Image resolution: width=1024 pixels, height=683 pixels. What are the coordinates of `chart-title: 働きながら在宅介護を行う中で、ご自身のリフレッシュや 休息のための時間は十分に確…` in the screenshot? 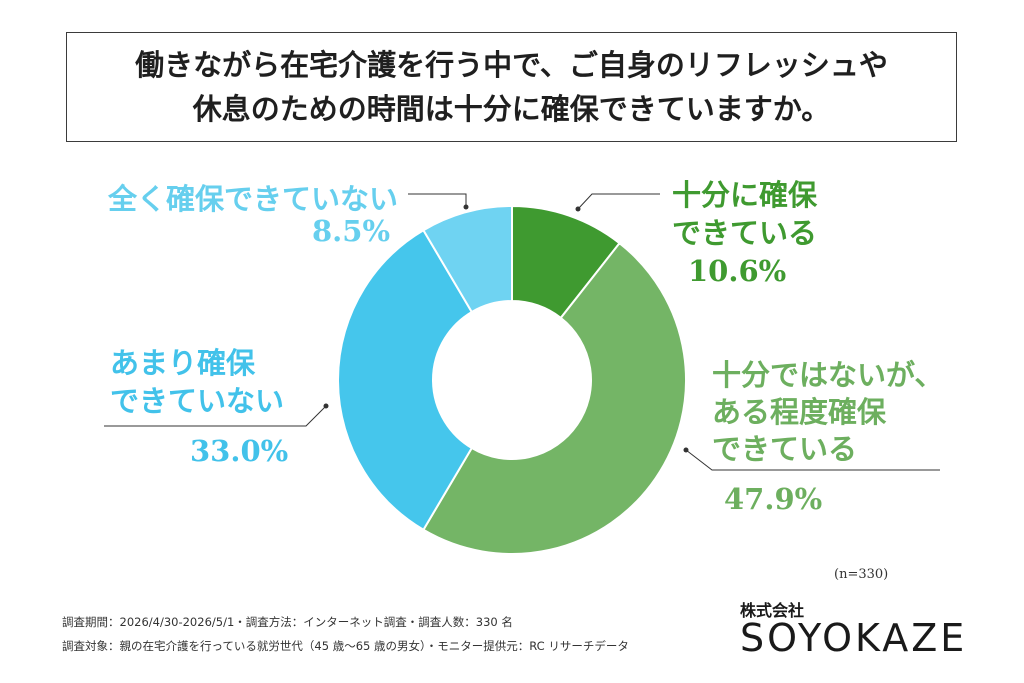 It's located at (511, 87).